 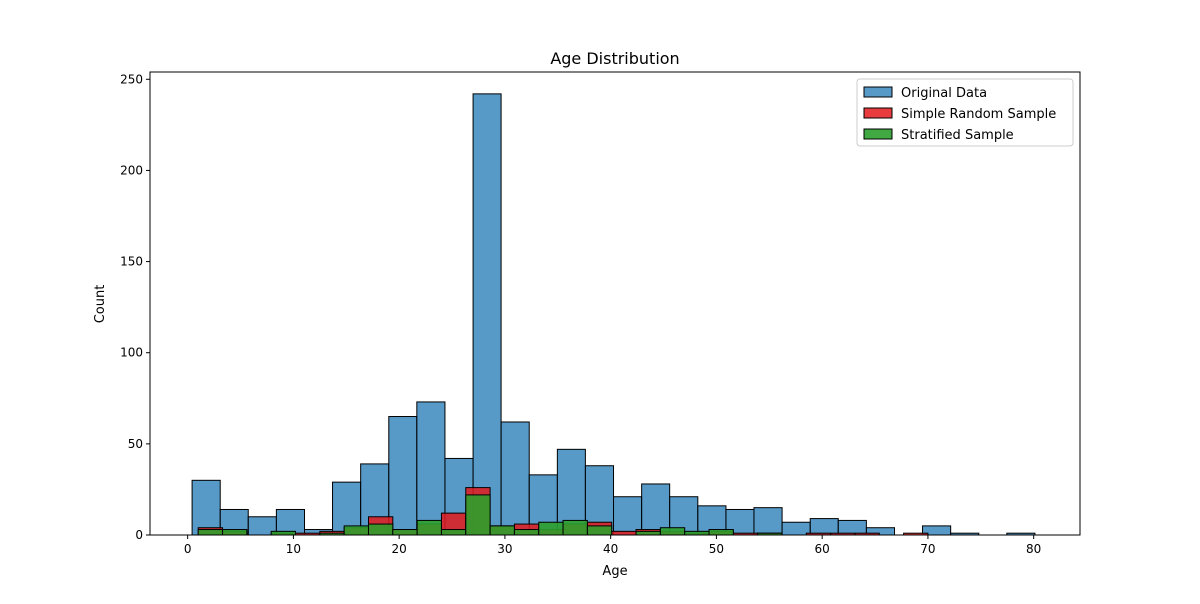 What do you see at coordinates (610, 549) in the screenshot?
I see `x-tick-label-4: 40` at bounding box center [610, 549].